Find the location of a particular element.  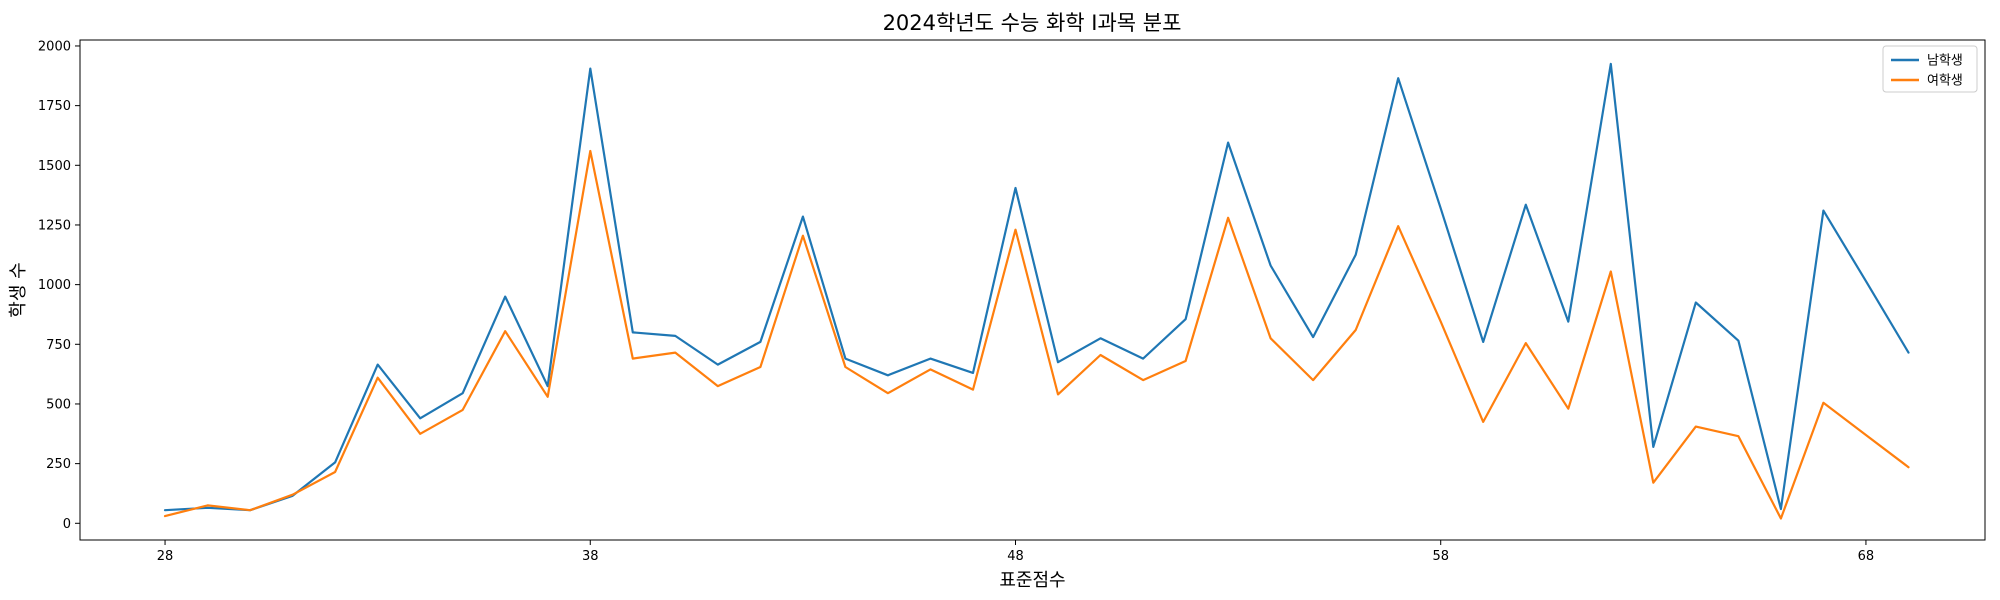

legend-label-1: 남학생 is located at coordinates (1945, 61).